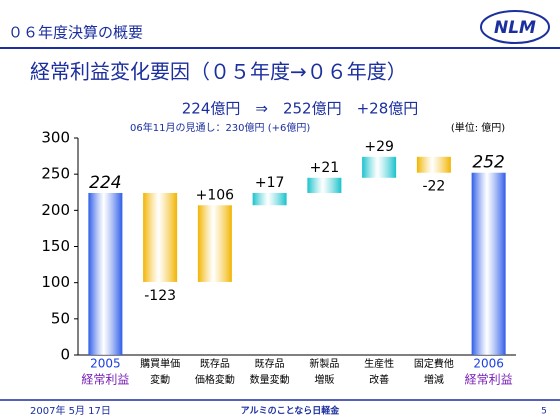  I want to click on unit-label: (単位: 億円), so click(478, 127).